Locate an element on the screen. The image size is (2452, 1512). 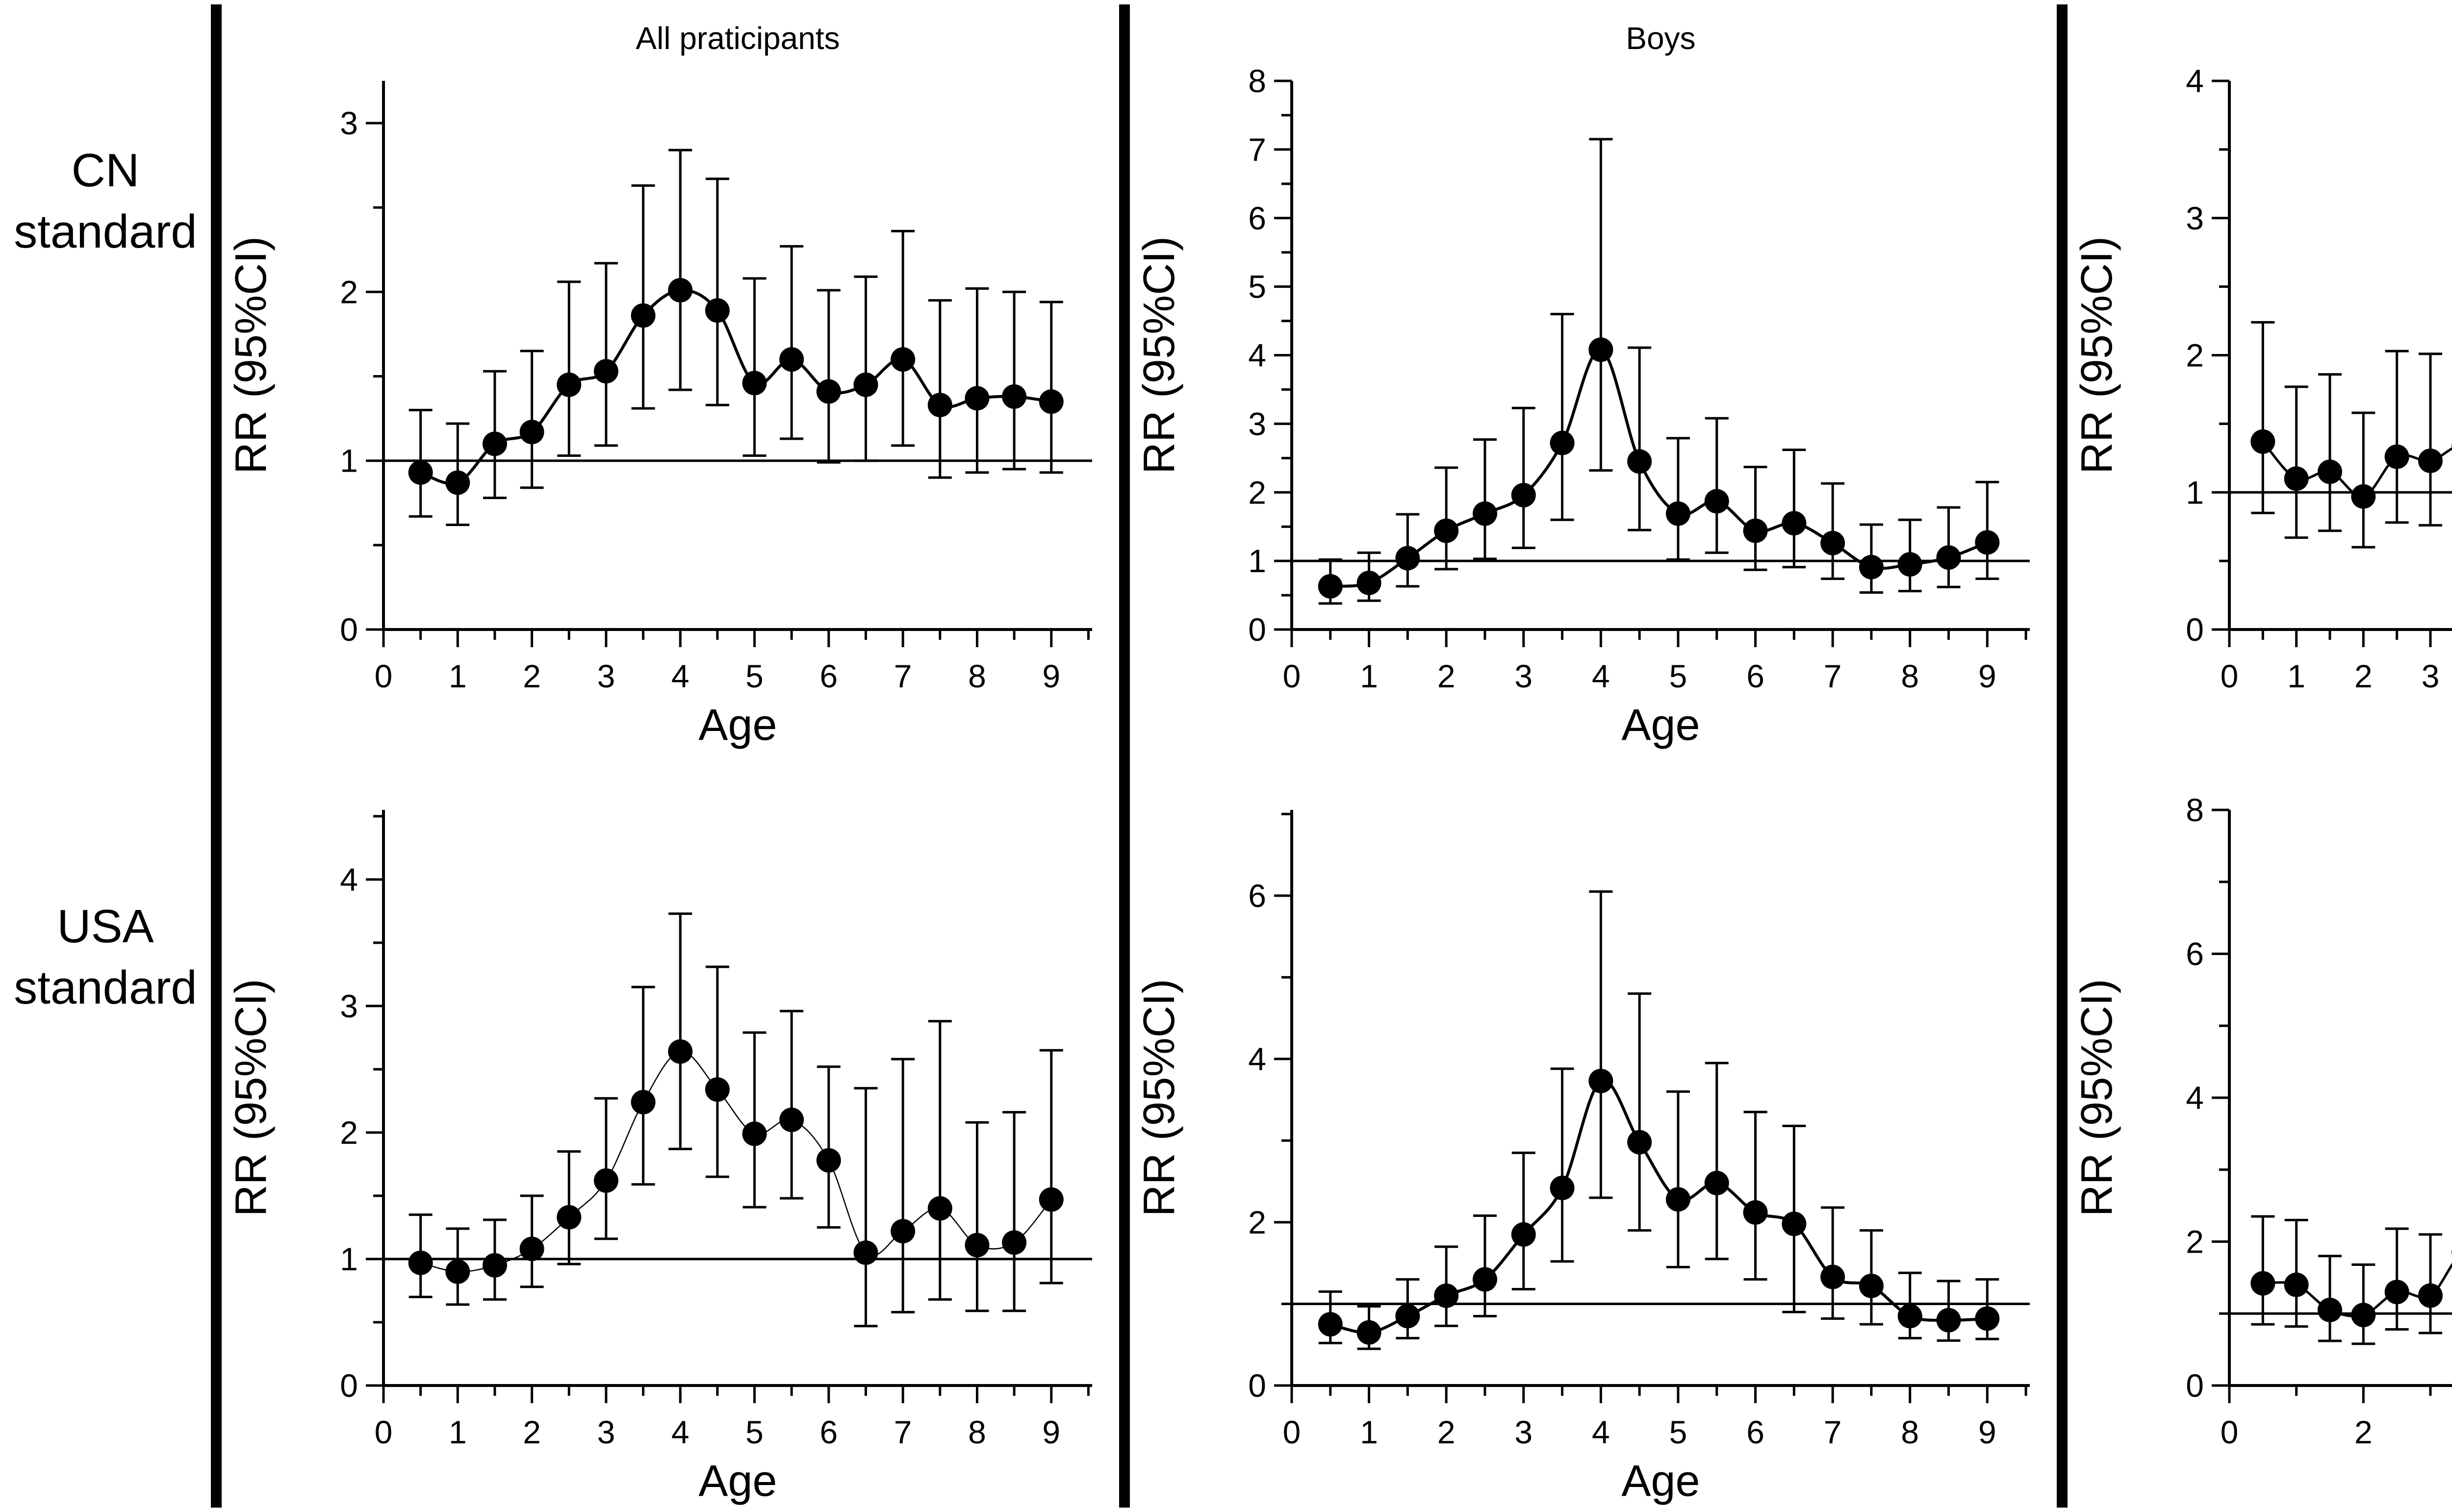
panel-title: Boys is located at coordinates (1660, 38).